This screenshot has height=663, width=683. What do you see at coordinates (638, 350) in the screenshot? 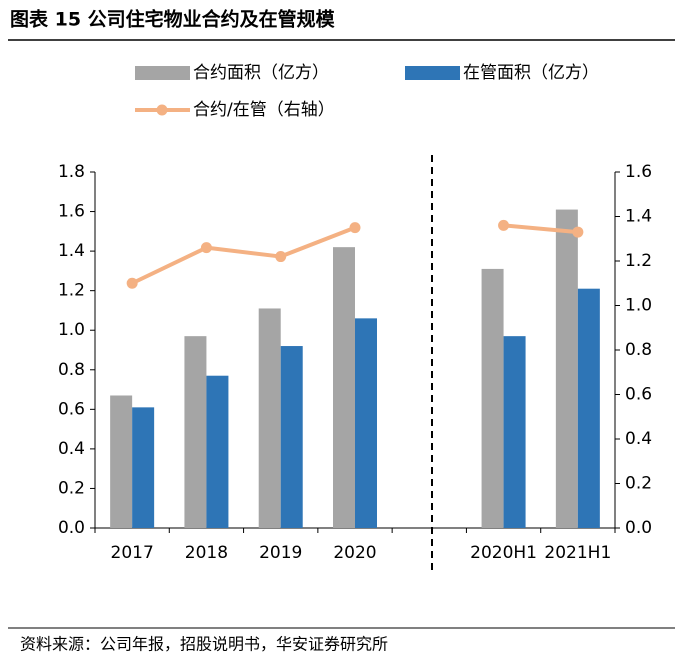
I see `y2-tick-label: 0.8` at bounding box center [638, 350].